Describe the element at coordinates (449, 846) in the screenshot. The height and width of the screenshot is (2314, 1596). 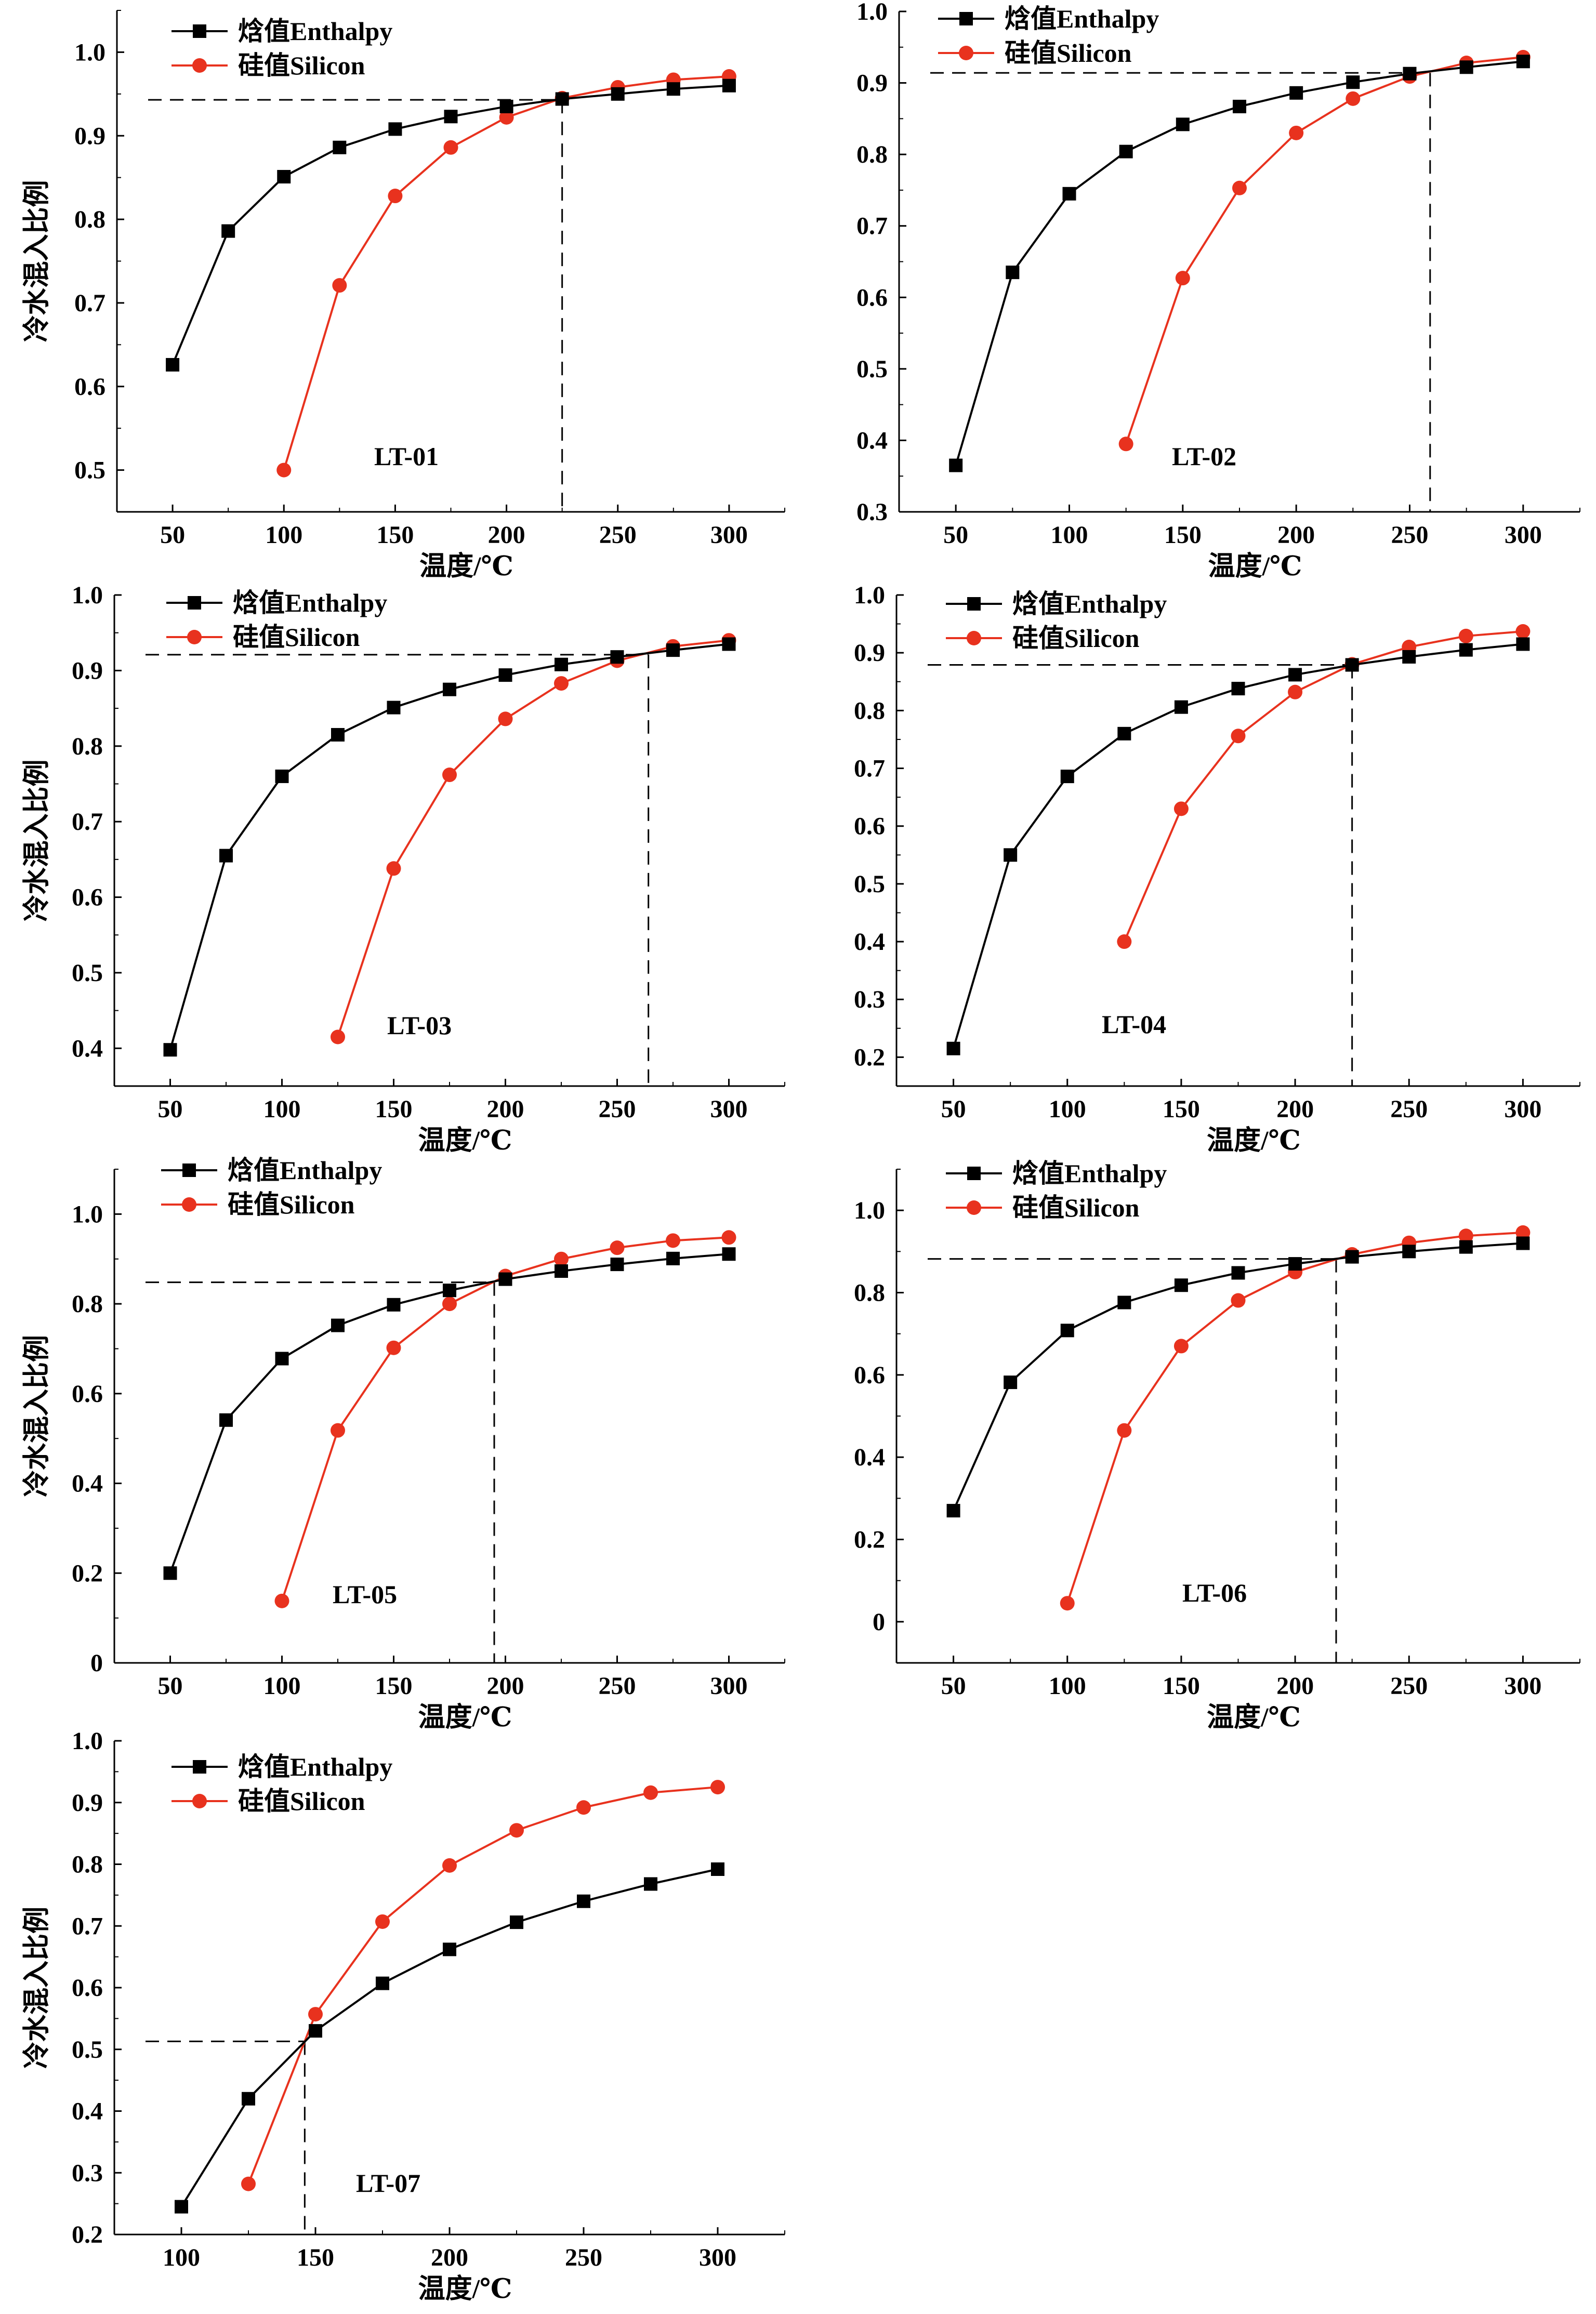
I see `enthalpy-line` at that location.